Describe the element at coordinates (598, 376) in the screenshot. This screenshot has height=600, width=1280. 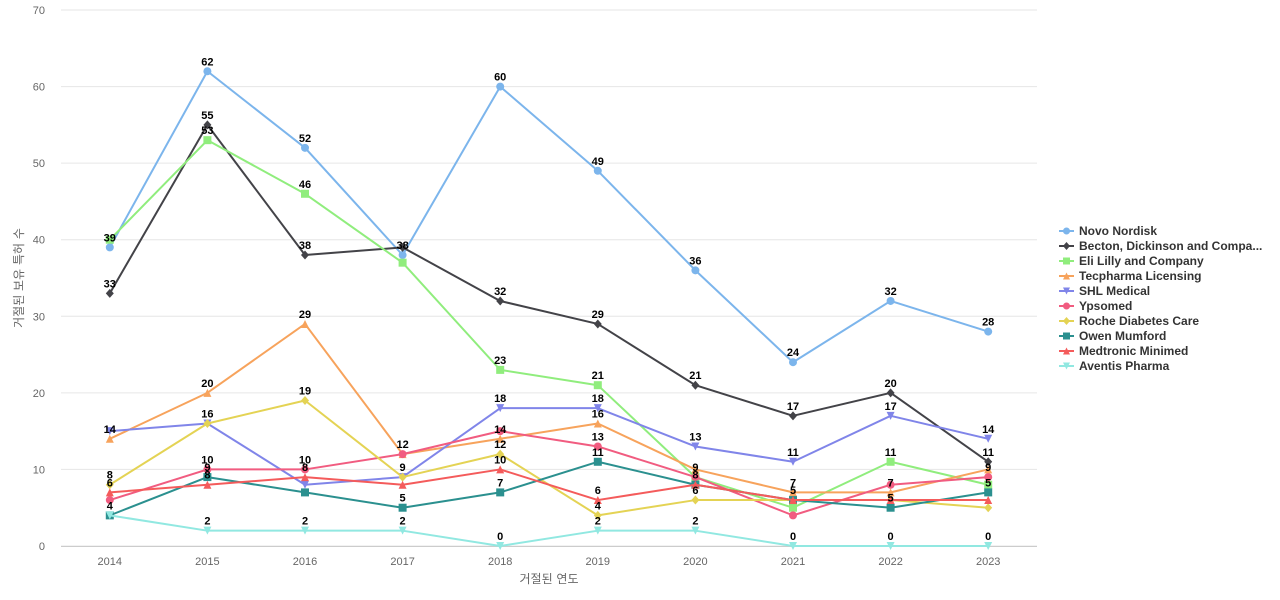
I see `data-label: 21` at that location.